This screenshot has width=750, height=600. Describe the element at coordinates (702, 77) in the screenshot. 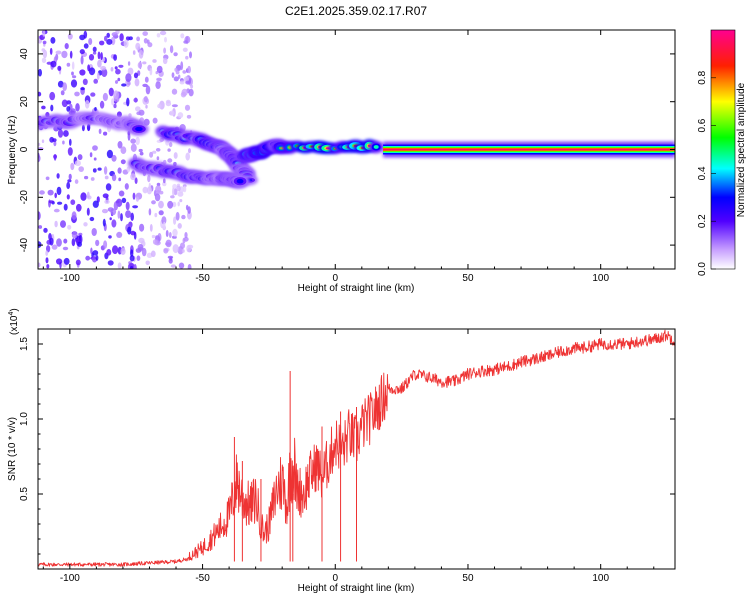

I see `colorbar-tick-label: 0.8` at that location.